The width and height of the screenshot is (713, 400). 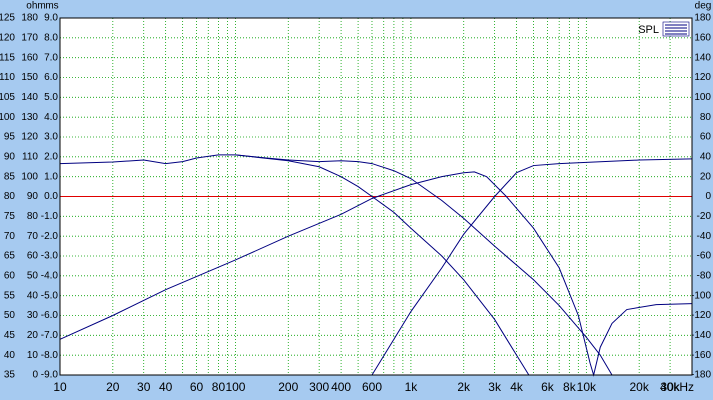 What do you see at coordinates (570, 387) in the screenshot?
I see `x-tick-label: 8k` at bounding box center [570, 387].